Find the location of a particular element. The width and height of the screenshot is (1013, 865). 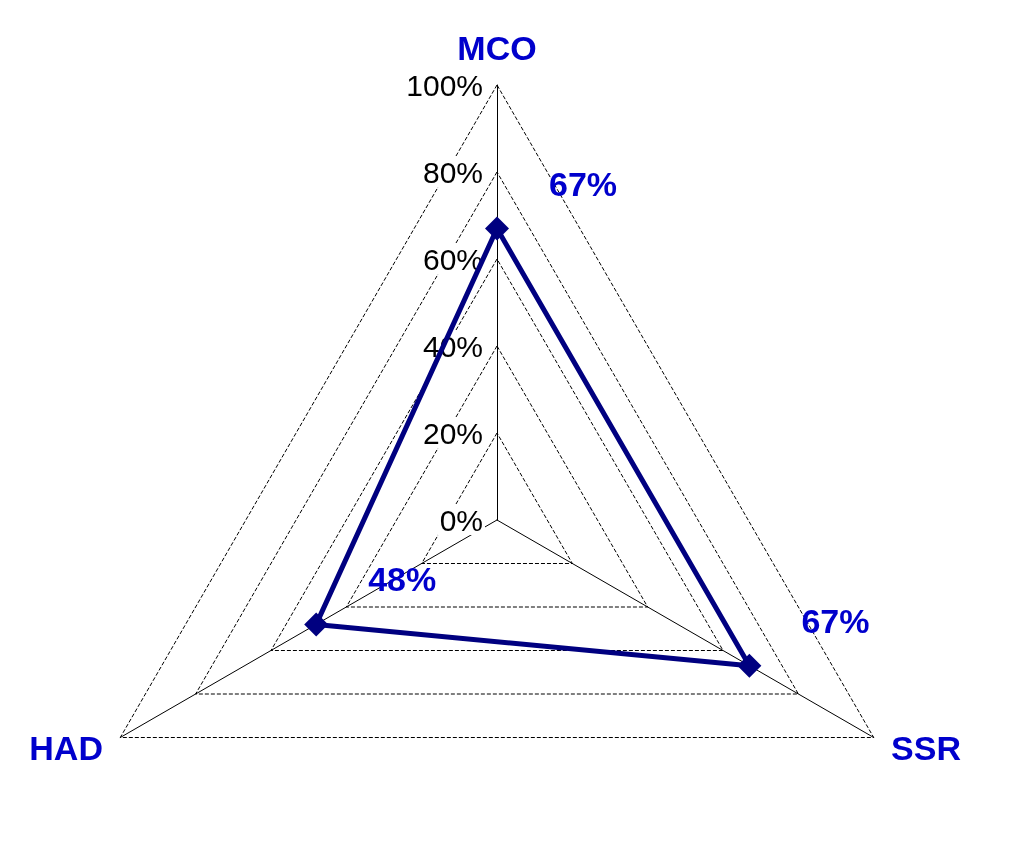

spoke-label: HAD is located at coordinates (66, 747).